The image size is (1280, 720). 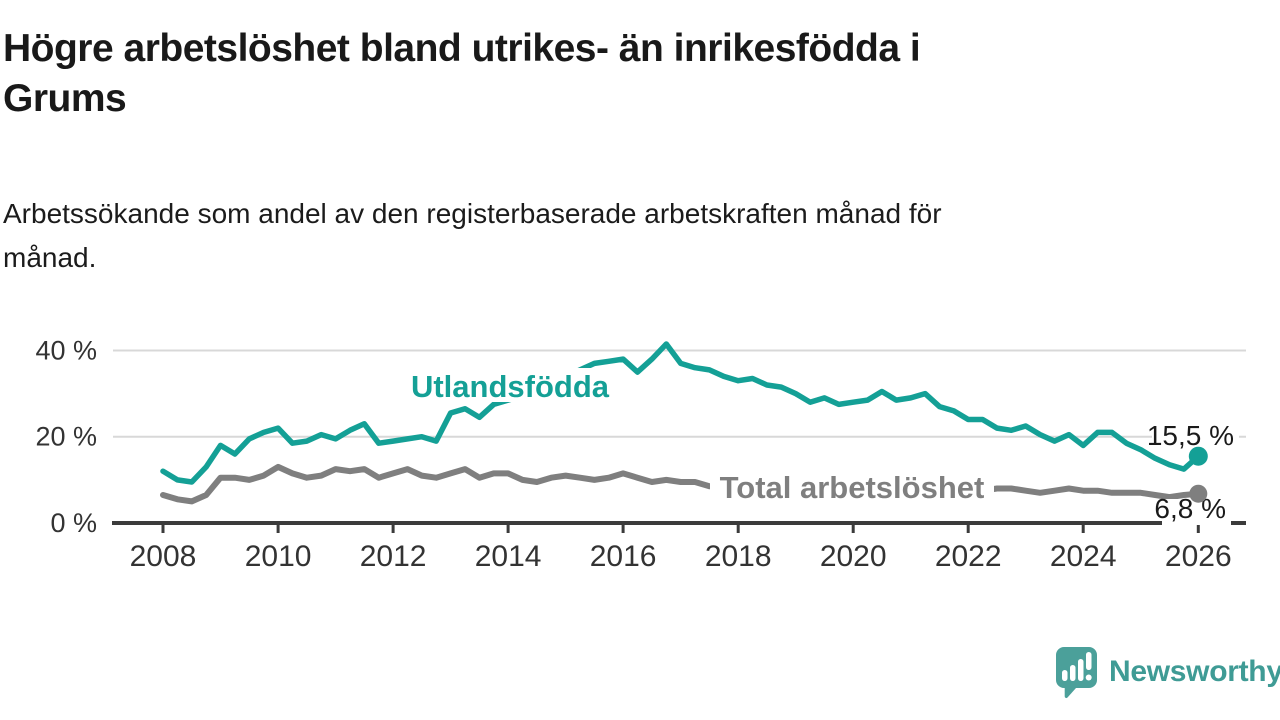 What do you see at coordinates (968, 556) in the screenshot?
I see `x-tick-label: 2022` at bounding box center [968, 556].